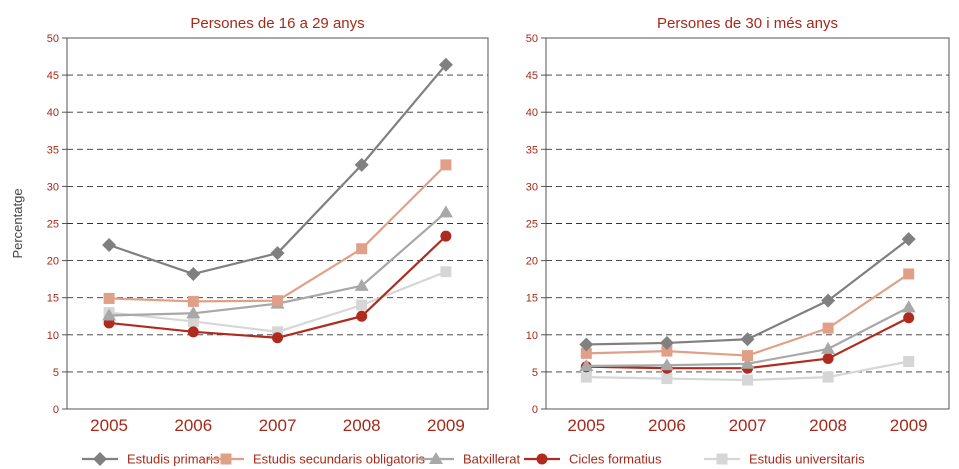 This screenshot has width=959, height=469. I want to click on legend-item-batxillerat: Batxillerat, so click(469, 459).